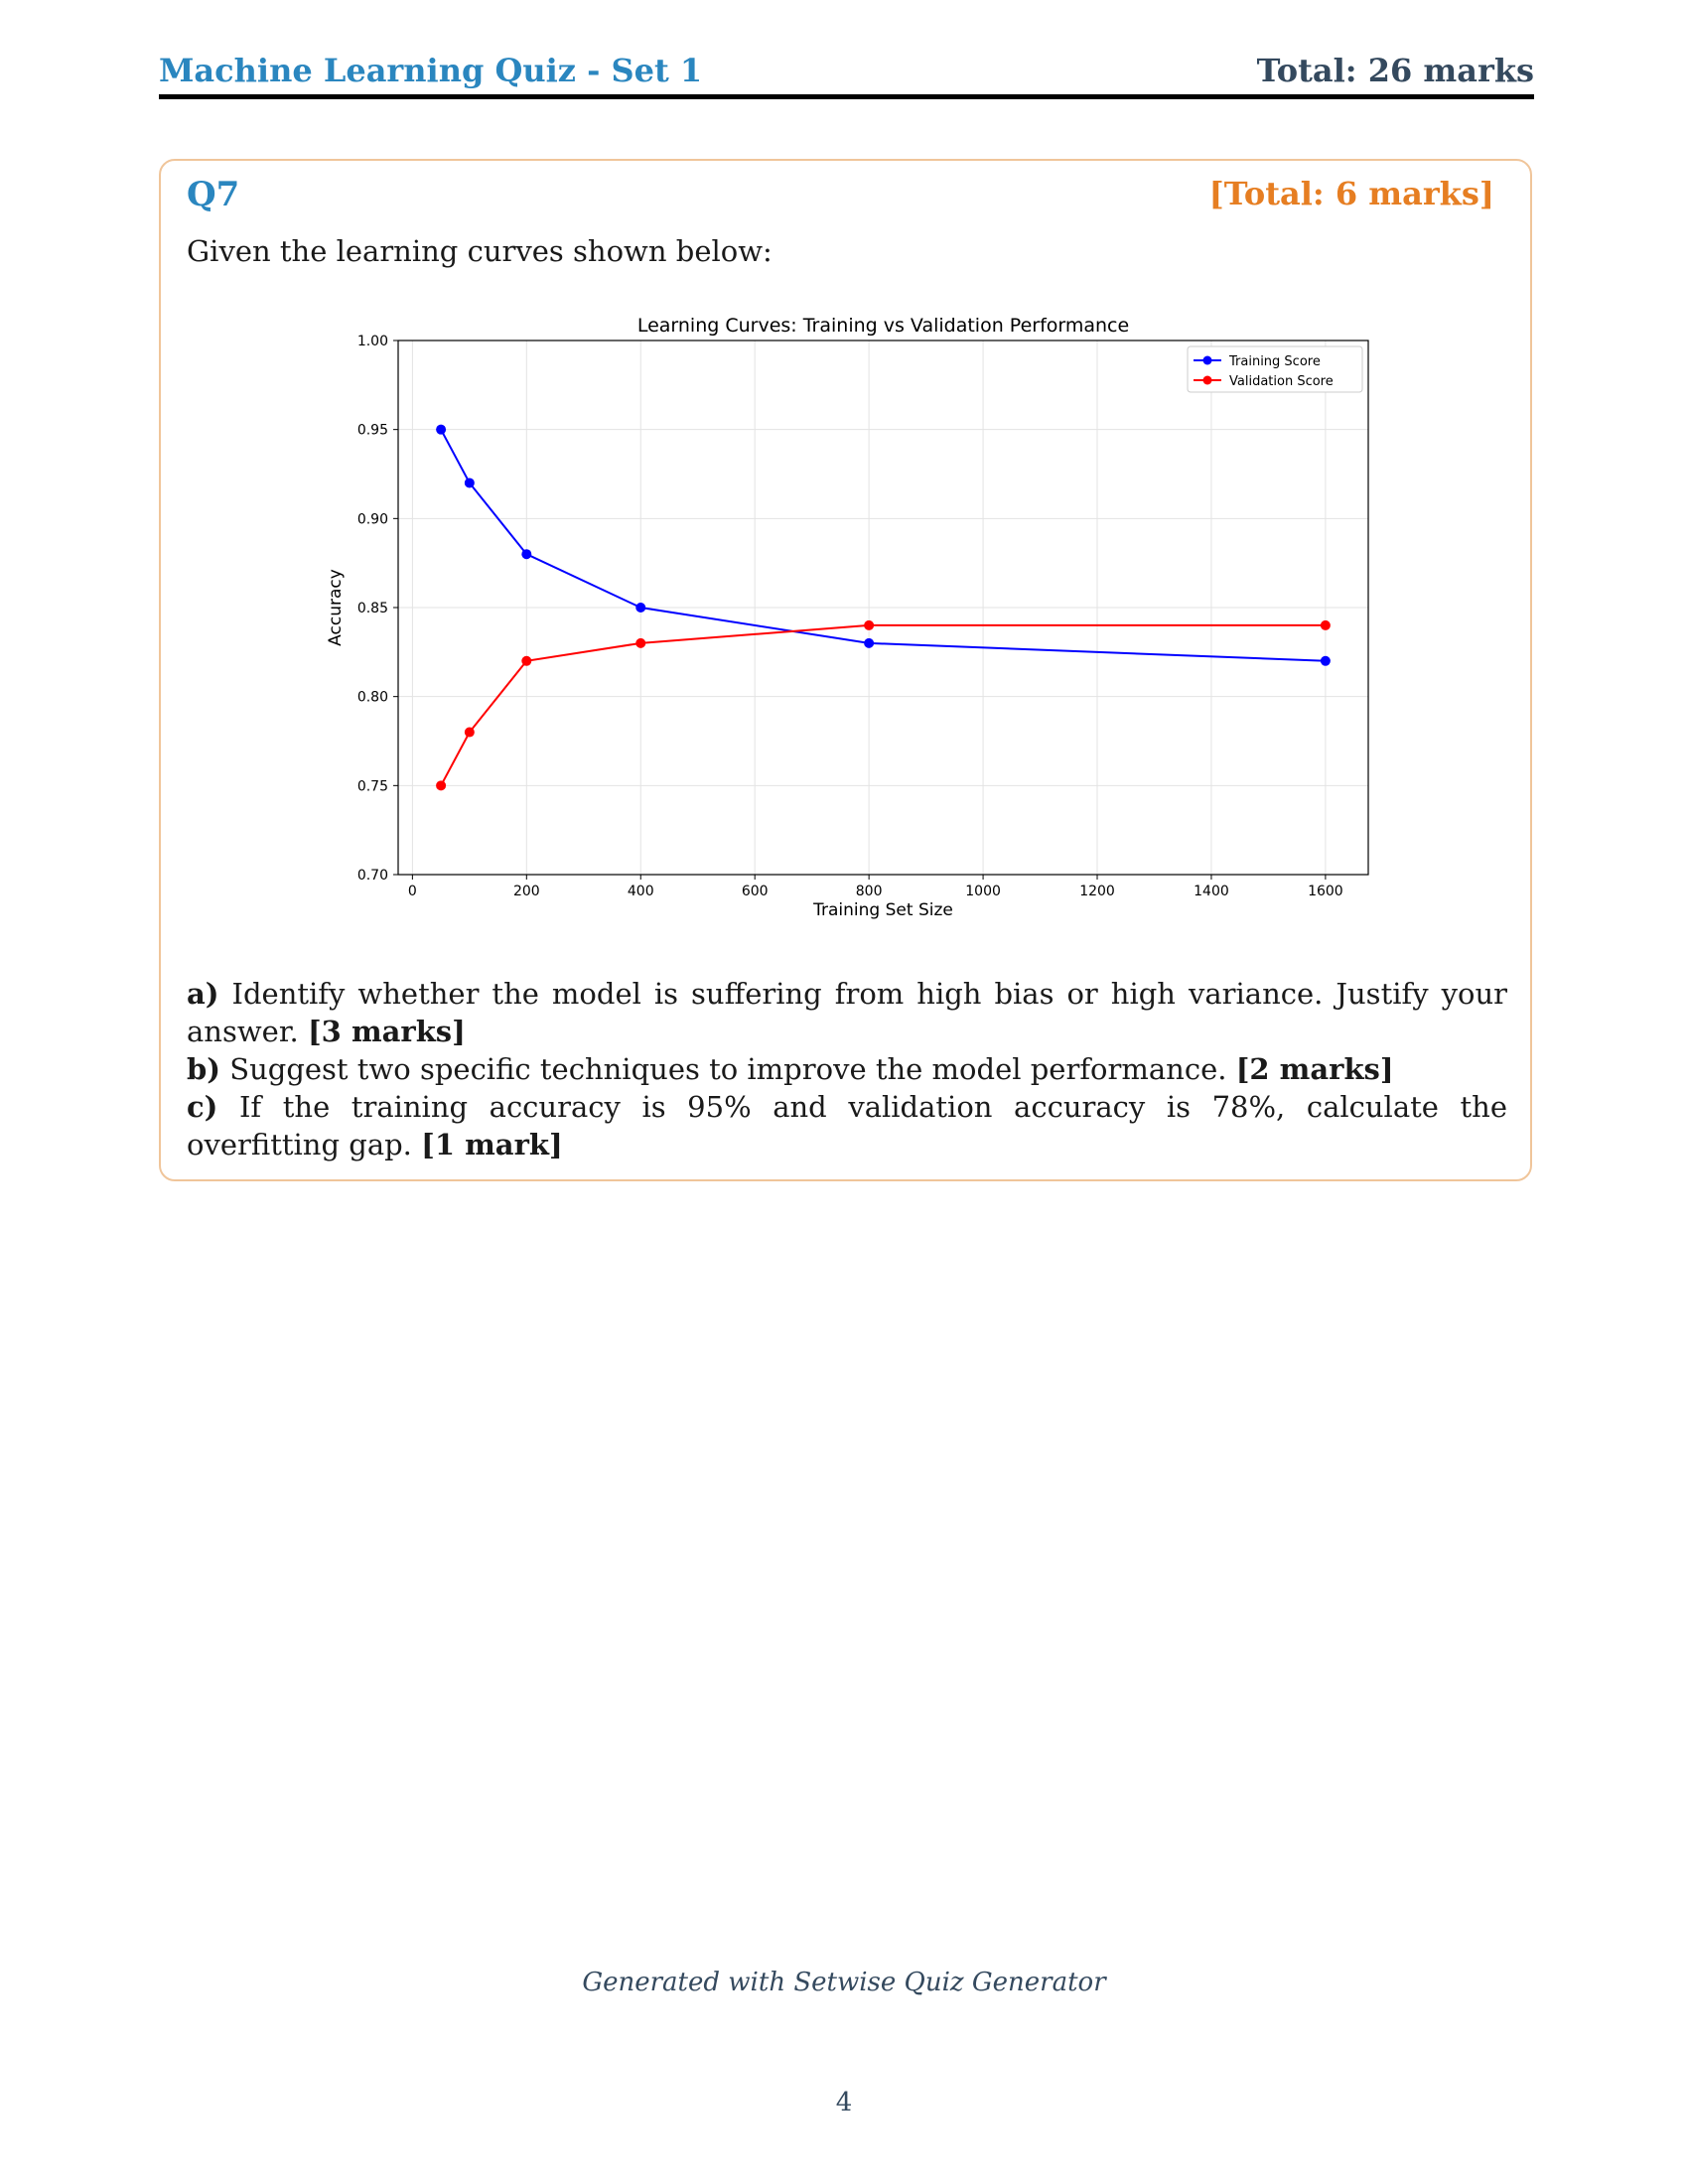 This screenshot has width=1688, height=2184. I want to click on y-tick-label: 0.75, so click(372, 786).